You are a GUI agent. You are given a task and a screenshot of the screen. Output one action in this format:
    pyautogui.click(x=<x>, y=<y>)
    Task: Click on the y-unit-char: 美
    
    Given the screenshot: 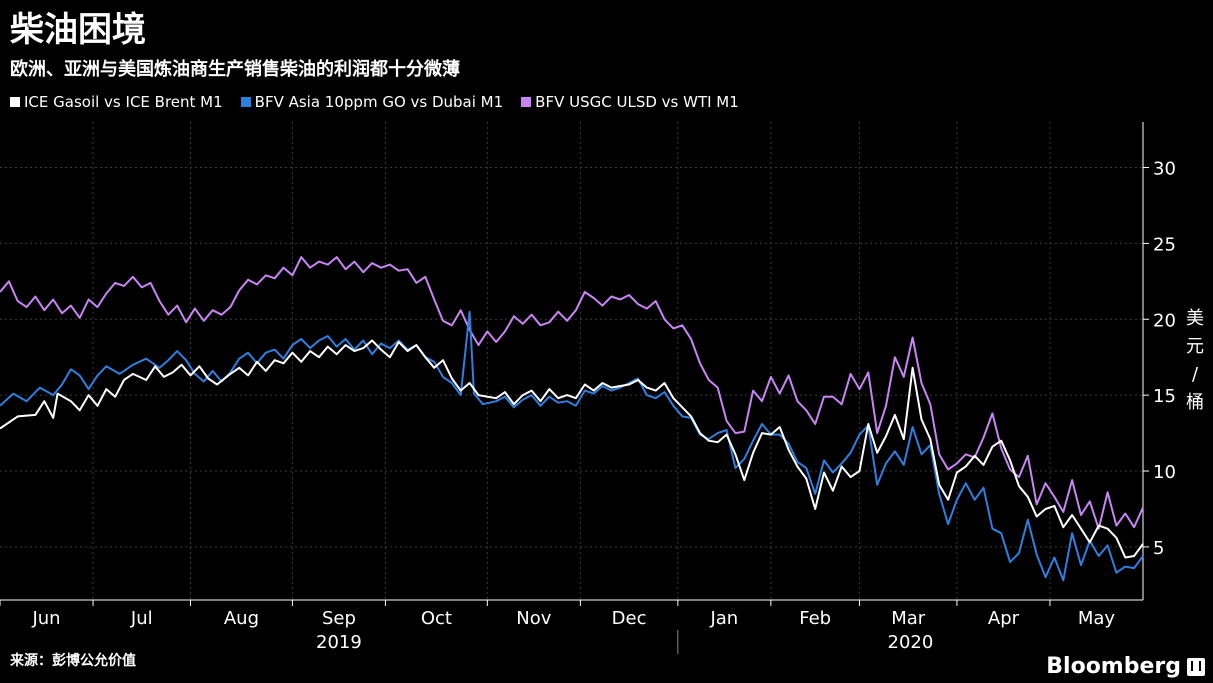 What is the action you would take?
    pyautogui.click(x=1195, y=318)
    